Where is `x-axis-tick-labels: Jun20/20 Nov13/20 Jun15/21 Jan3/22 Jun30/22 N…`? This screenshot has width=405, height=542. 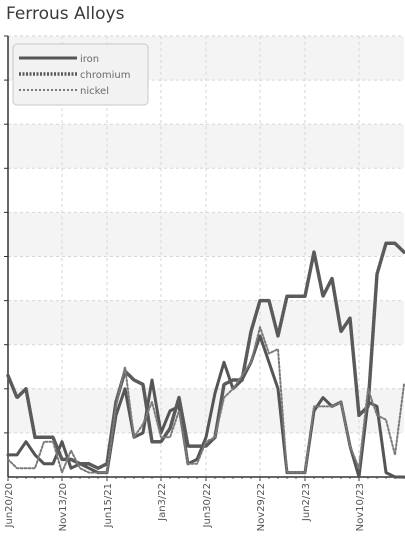
x-axis-tick-labels: Jun20/20 Nov13/20 Jun15/21 Jan3/22 Jun30/22 N… is located at coordinates (185, 507).